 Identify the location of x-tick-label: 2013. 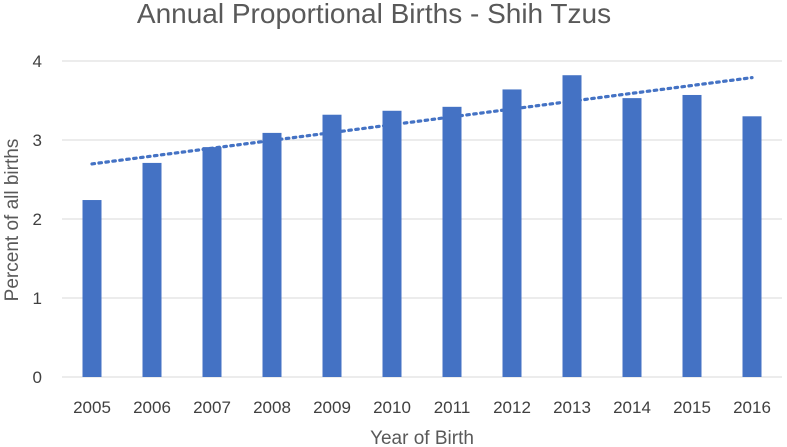
(572, 407).